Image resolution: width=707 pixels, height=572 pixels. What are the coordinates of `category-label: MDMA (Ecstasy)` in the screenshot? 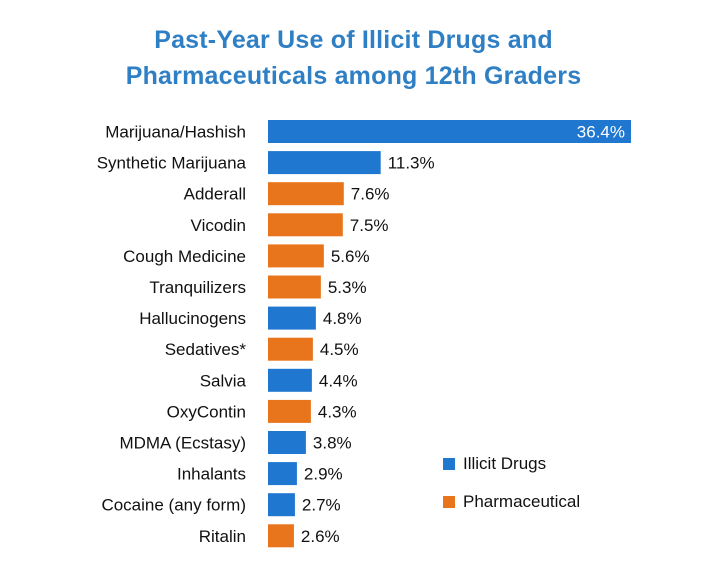 It's located at (182, 443).